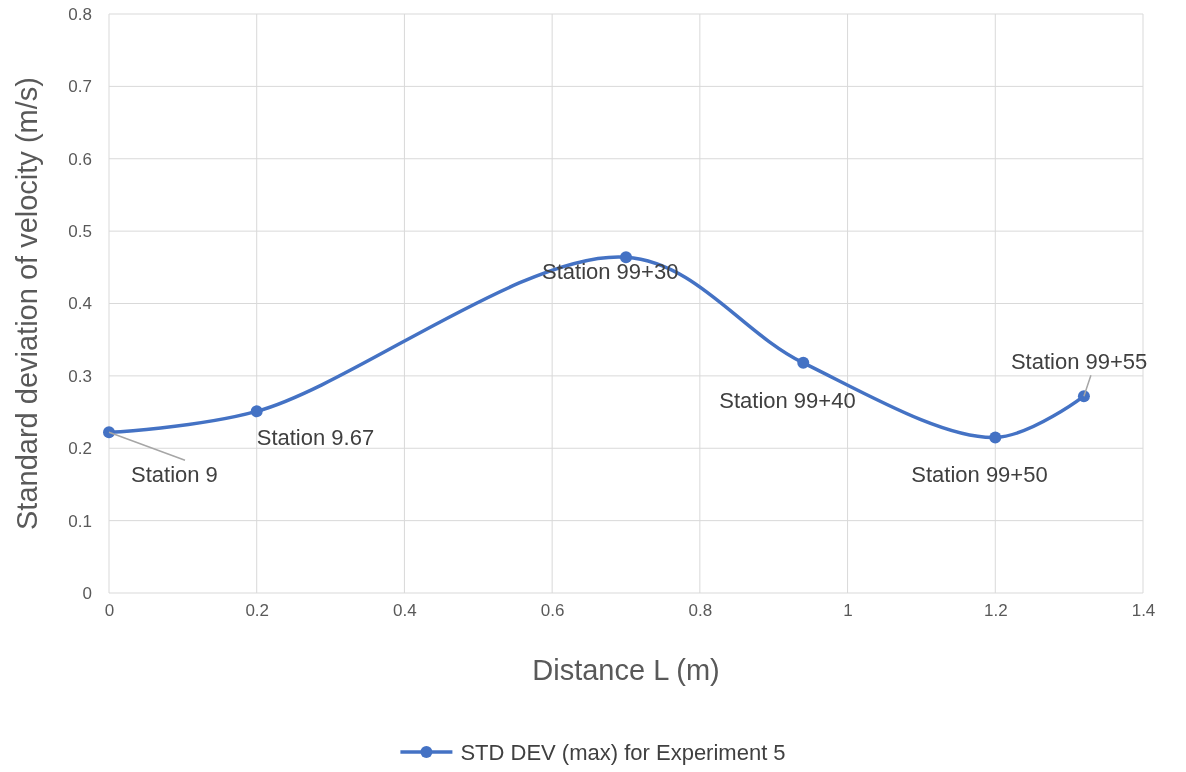  I want to click on y-tick-label: 0.3, so click(80, 376).